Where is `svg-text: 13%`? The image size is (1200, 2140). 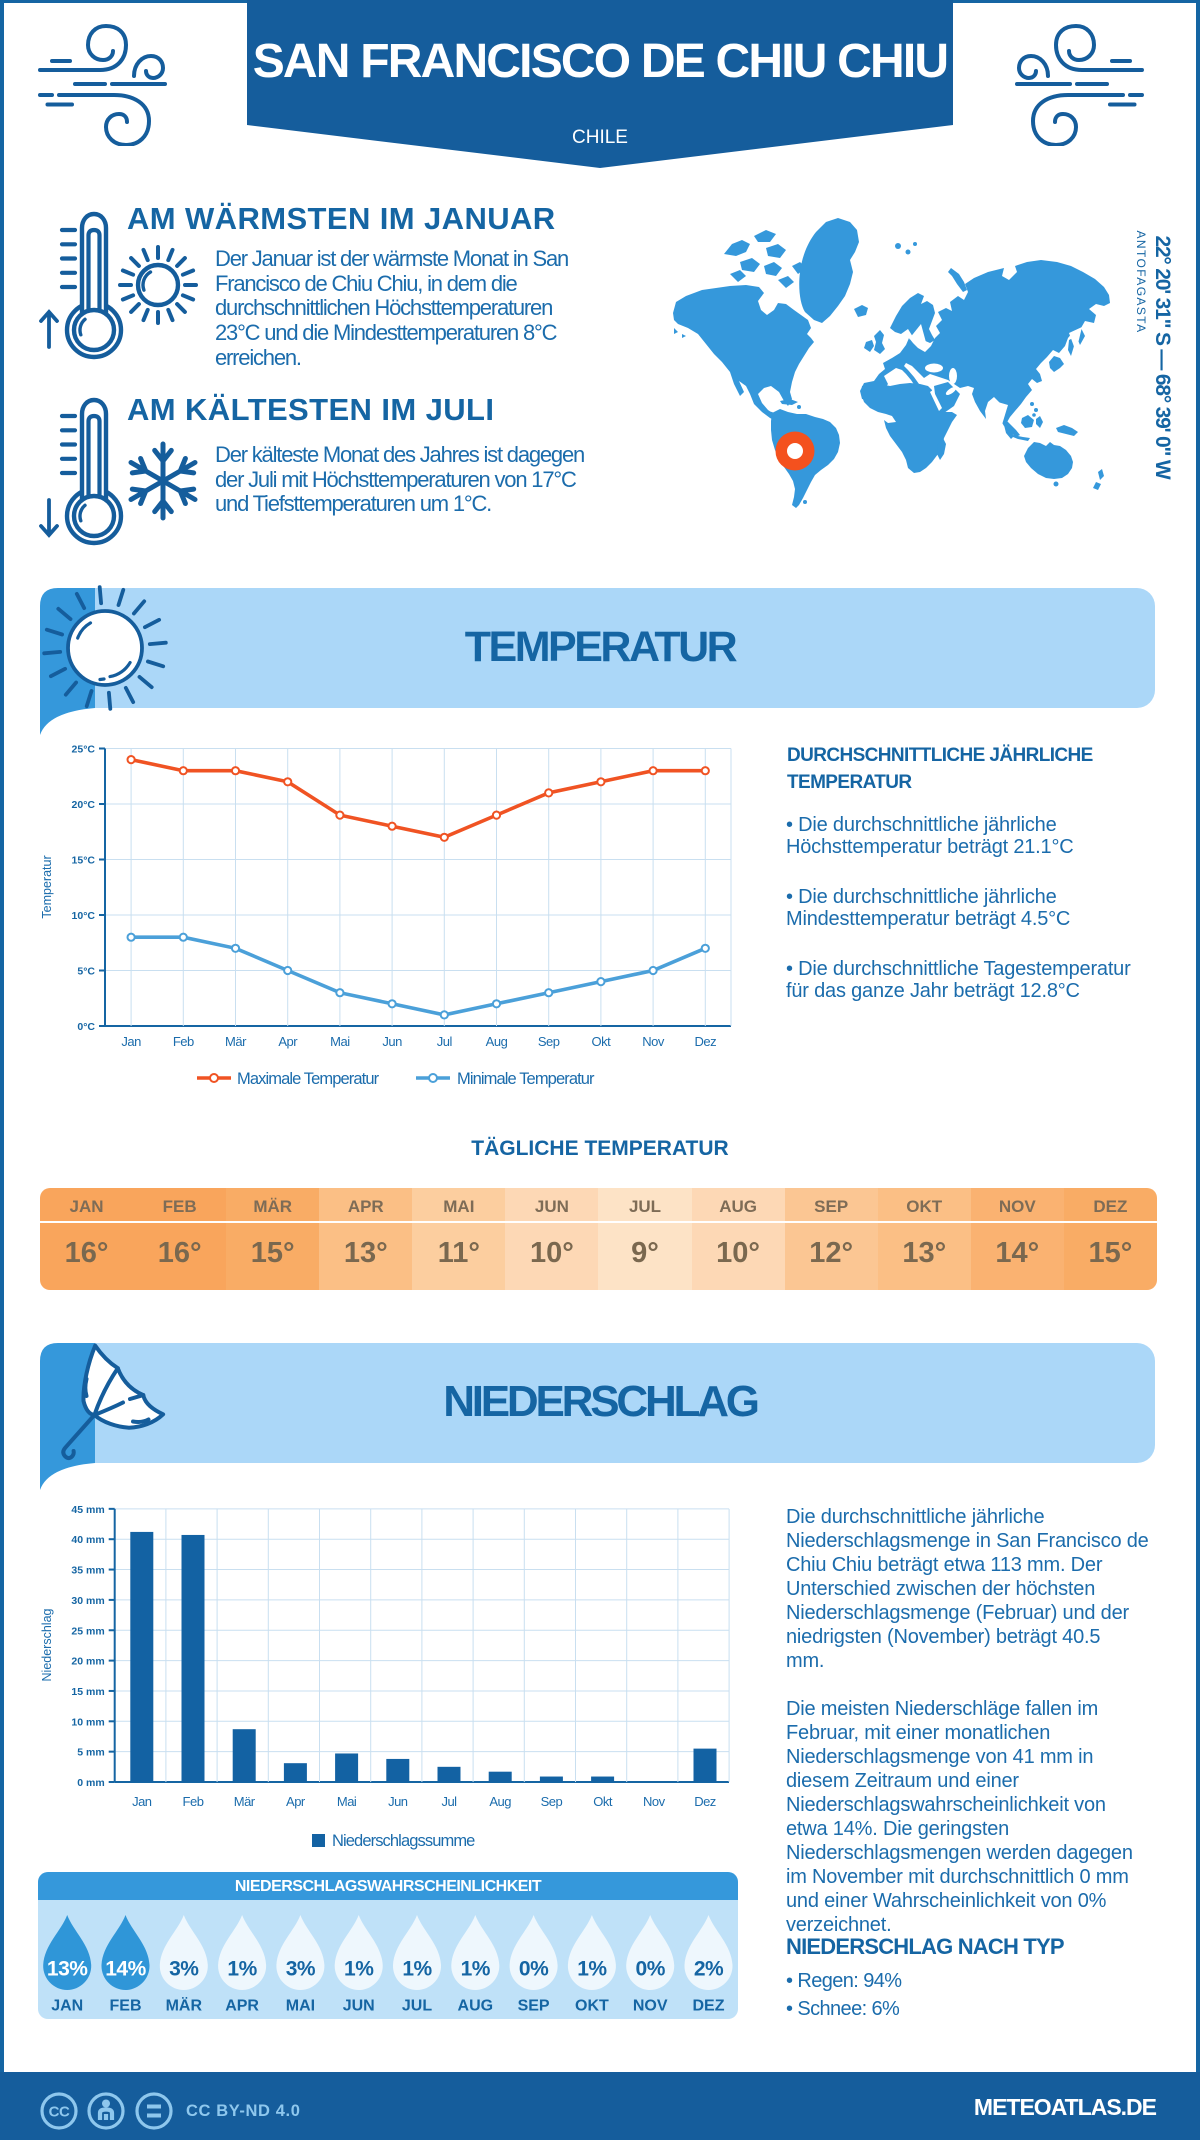
svg-text: 13% is located at coordinates (67, 1969).